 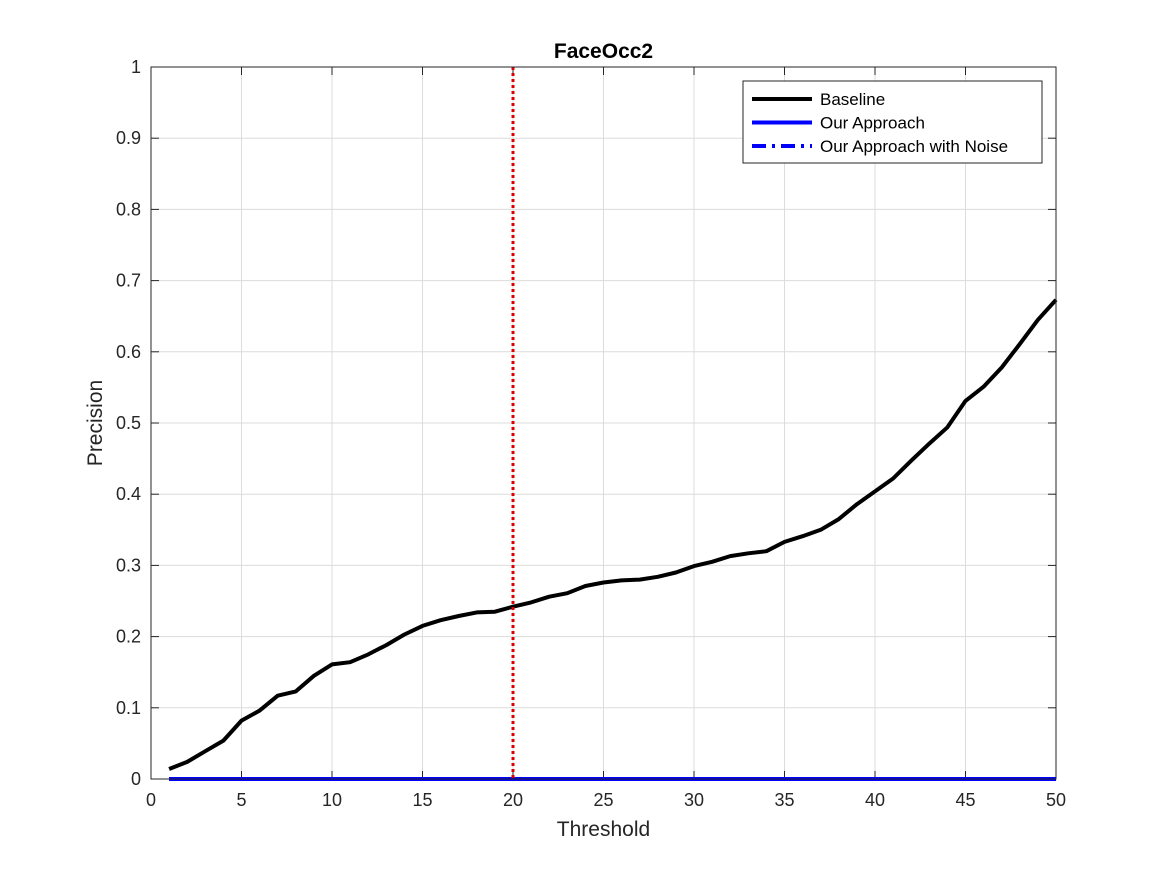 I want to click on legend-label-0: Baseline, so click(x=852, y=99).